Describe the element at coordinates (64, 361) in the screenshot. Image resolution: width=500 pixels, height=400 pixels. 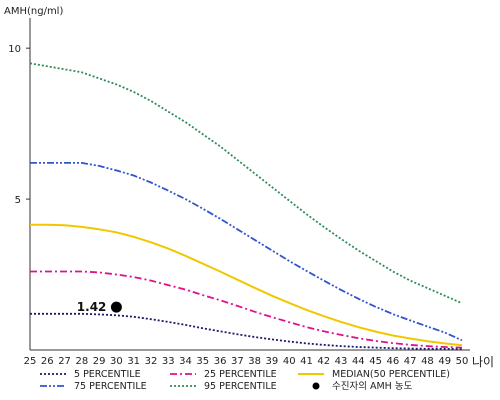
I see `x-tick-label: 27` at that location.